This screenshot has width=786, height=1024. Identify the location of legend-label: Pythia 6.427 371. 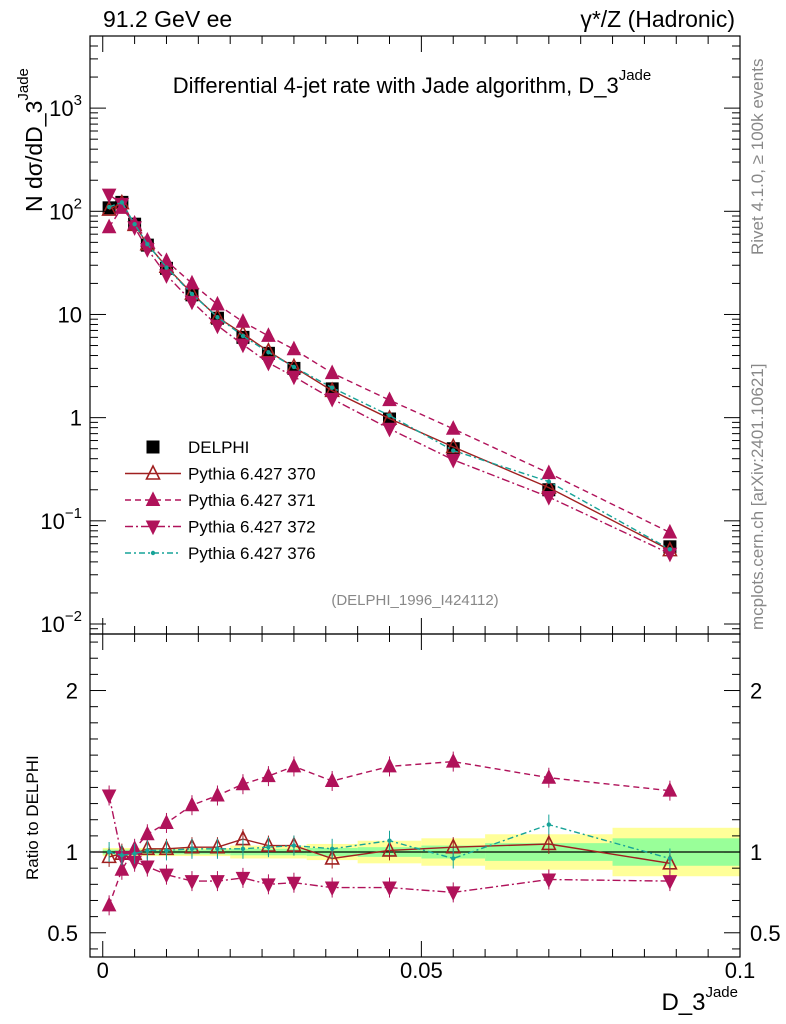
(252, 500).